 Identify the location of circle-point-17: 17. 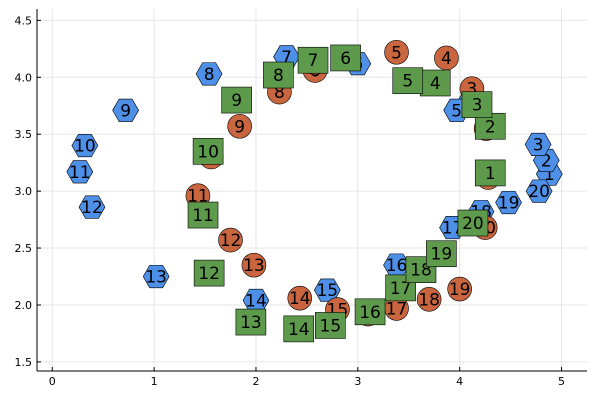
(396, 308).